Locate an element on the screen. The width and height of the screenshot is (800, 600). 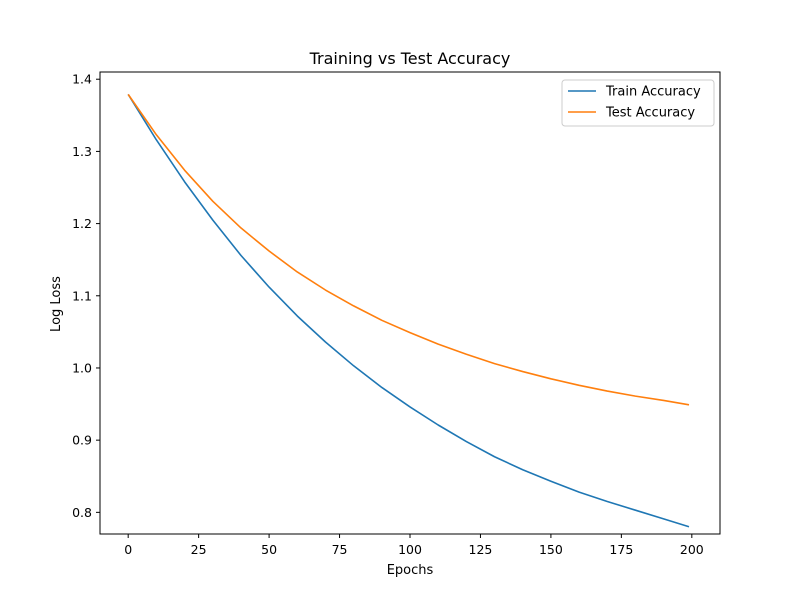
y-tick-label: 0.8 is located at coordinates (82, 512).